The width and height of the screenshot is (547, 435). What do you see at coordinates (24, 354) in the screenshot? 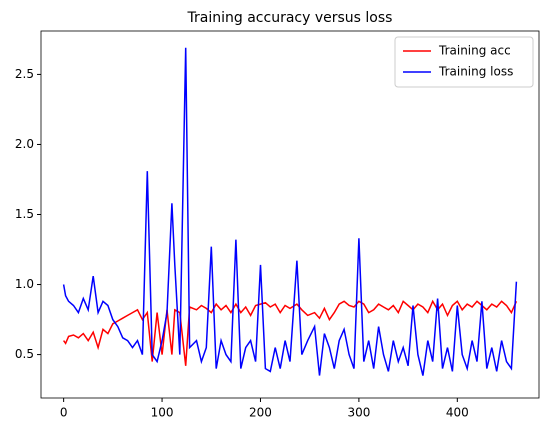
I see `y-tick-label: 0.5` at bounding box center [24, 354].